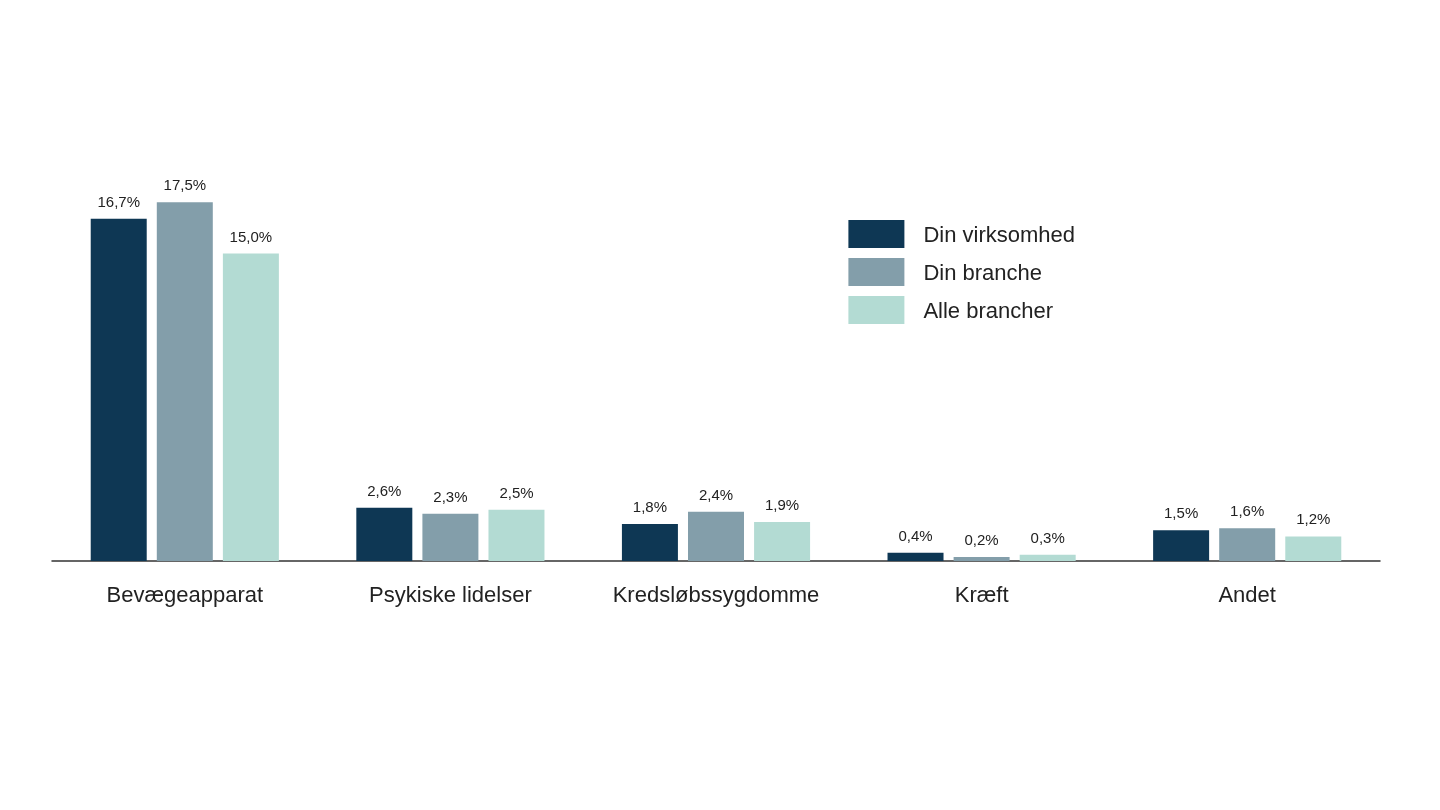 This screenshot has height=810, width=1440. What do you see at coordinates (1247, 511) in the screenshot?
I see `data-label: 1,6%` at bounding box center [1247, 511].